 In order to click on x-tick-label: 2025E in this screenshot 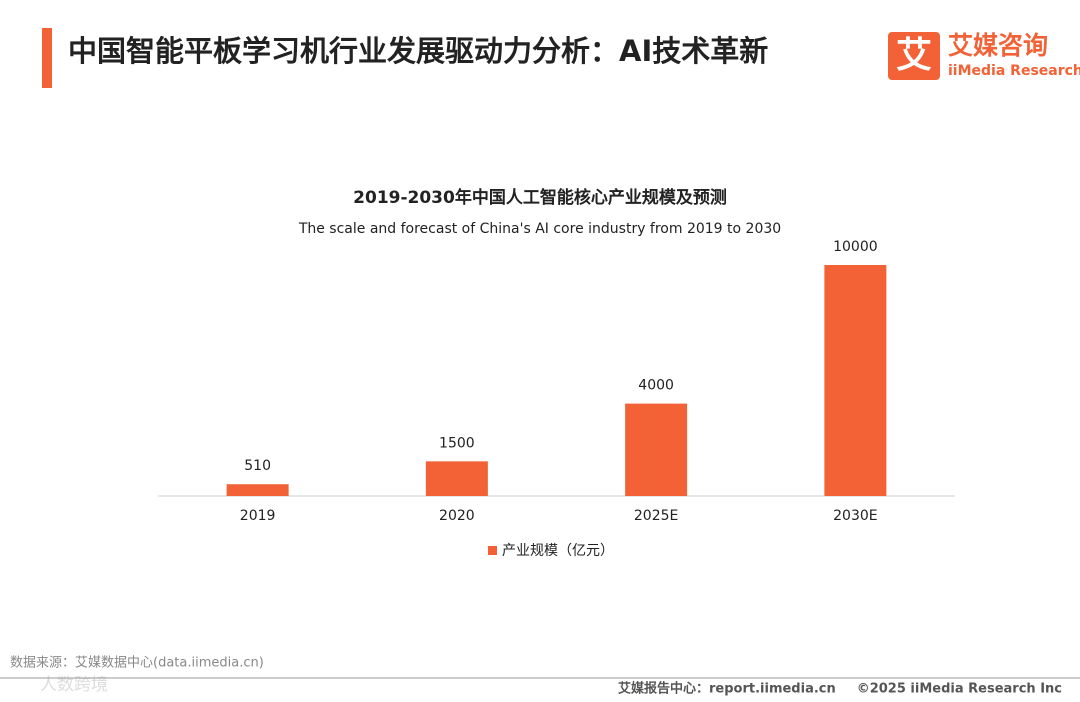, I will do `click(656, 516)`.